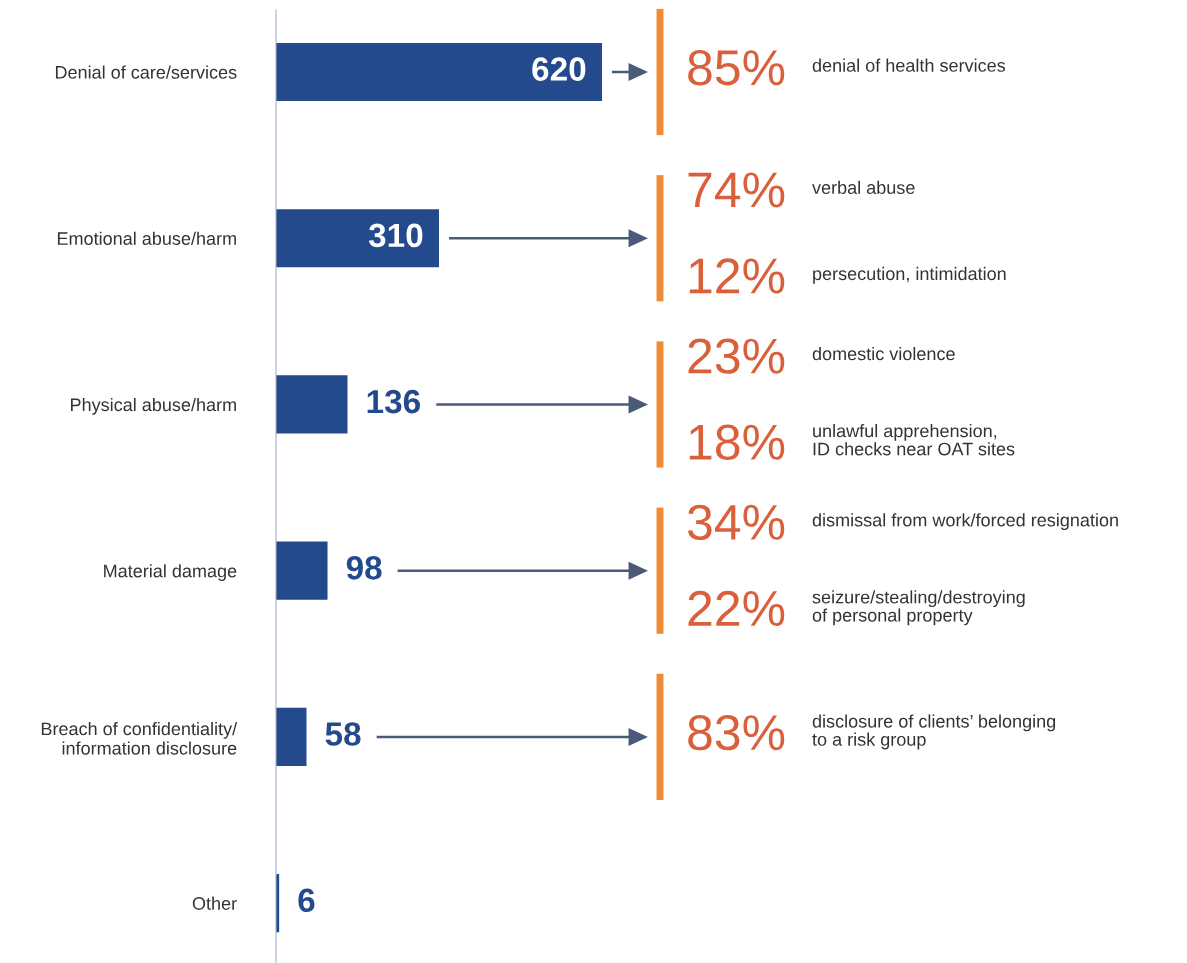 This screenshot has width=1187, height=963. What do you see at coordinates (737, 276) in the screenshot?
I see `text: 12%` at bounding box center [737, 276].